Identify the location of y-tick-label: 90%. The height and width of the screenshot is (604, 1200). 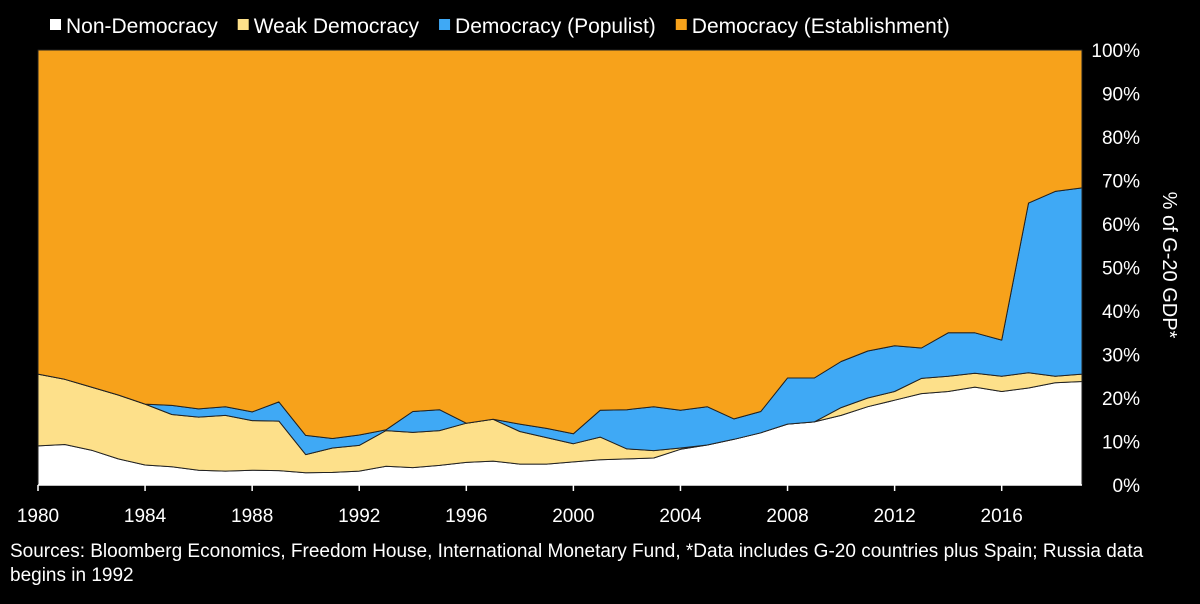
(1121, 95).